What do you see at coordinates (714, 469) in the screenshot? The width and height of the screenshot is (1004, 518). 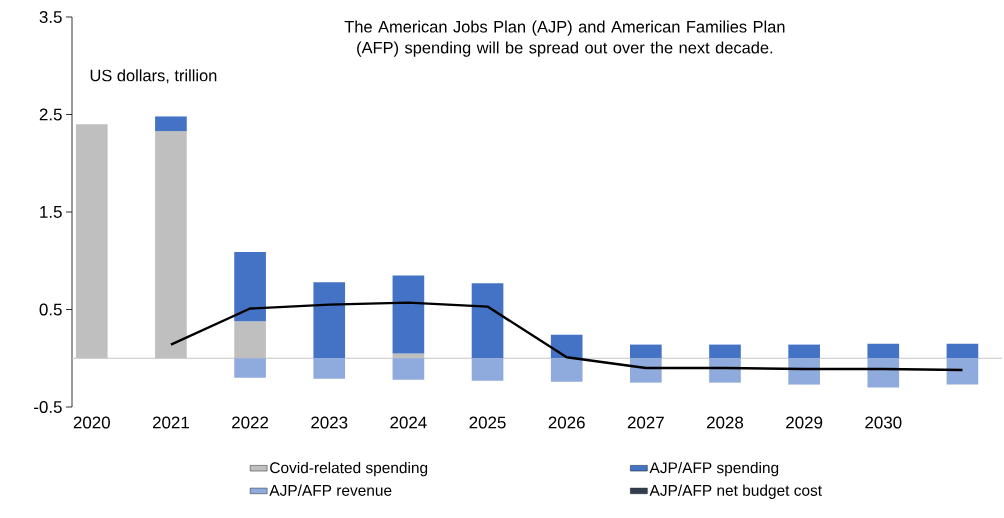 I see `legend-label: AJP/AFP spending` at bounding box center [714, 469].